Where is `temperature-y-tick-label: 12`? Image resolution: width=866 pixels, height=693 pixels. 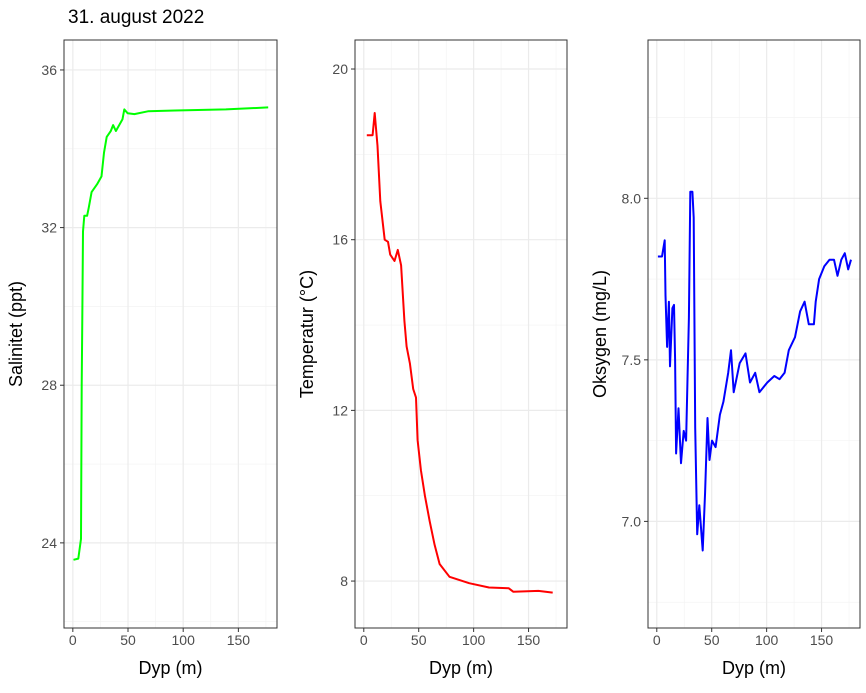
temperature-y-tick-label: 12 is located at coordinates (340, 410).